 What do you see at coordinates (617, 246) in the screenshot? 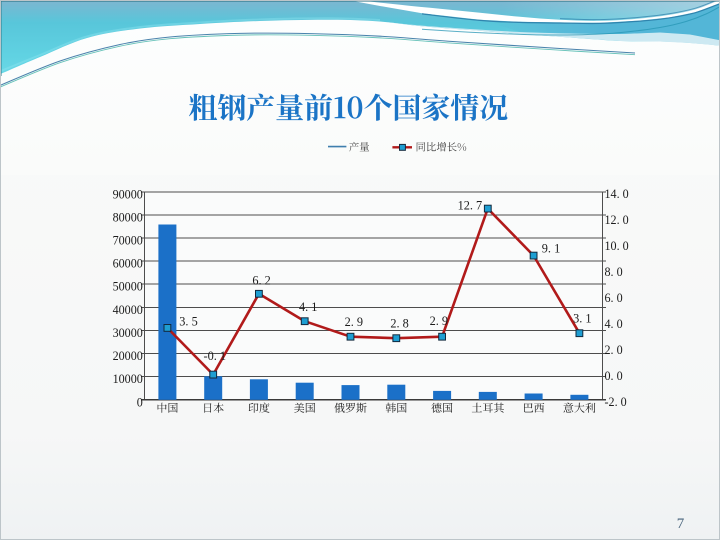
I see `svg-text: 10. 0` at bounding box center [617, 246].